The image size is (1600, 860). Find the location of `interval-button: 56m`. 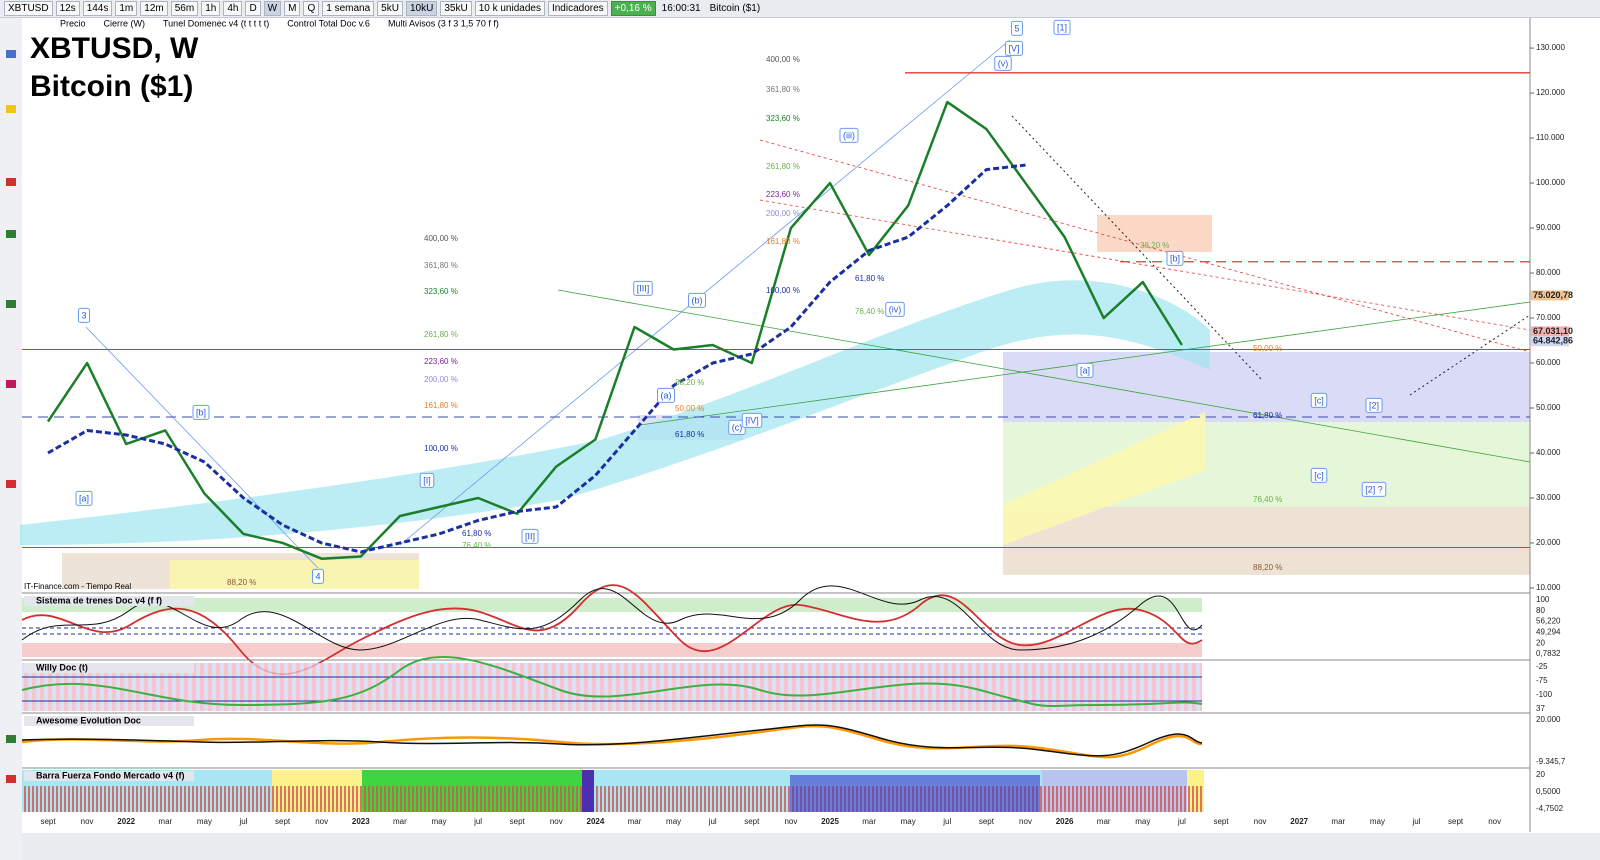

interval-button: 56m is located at coordinates (184, 8).